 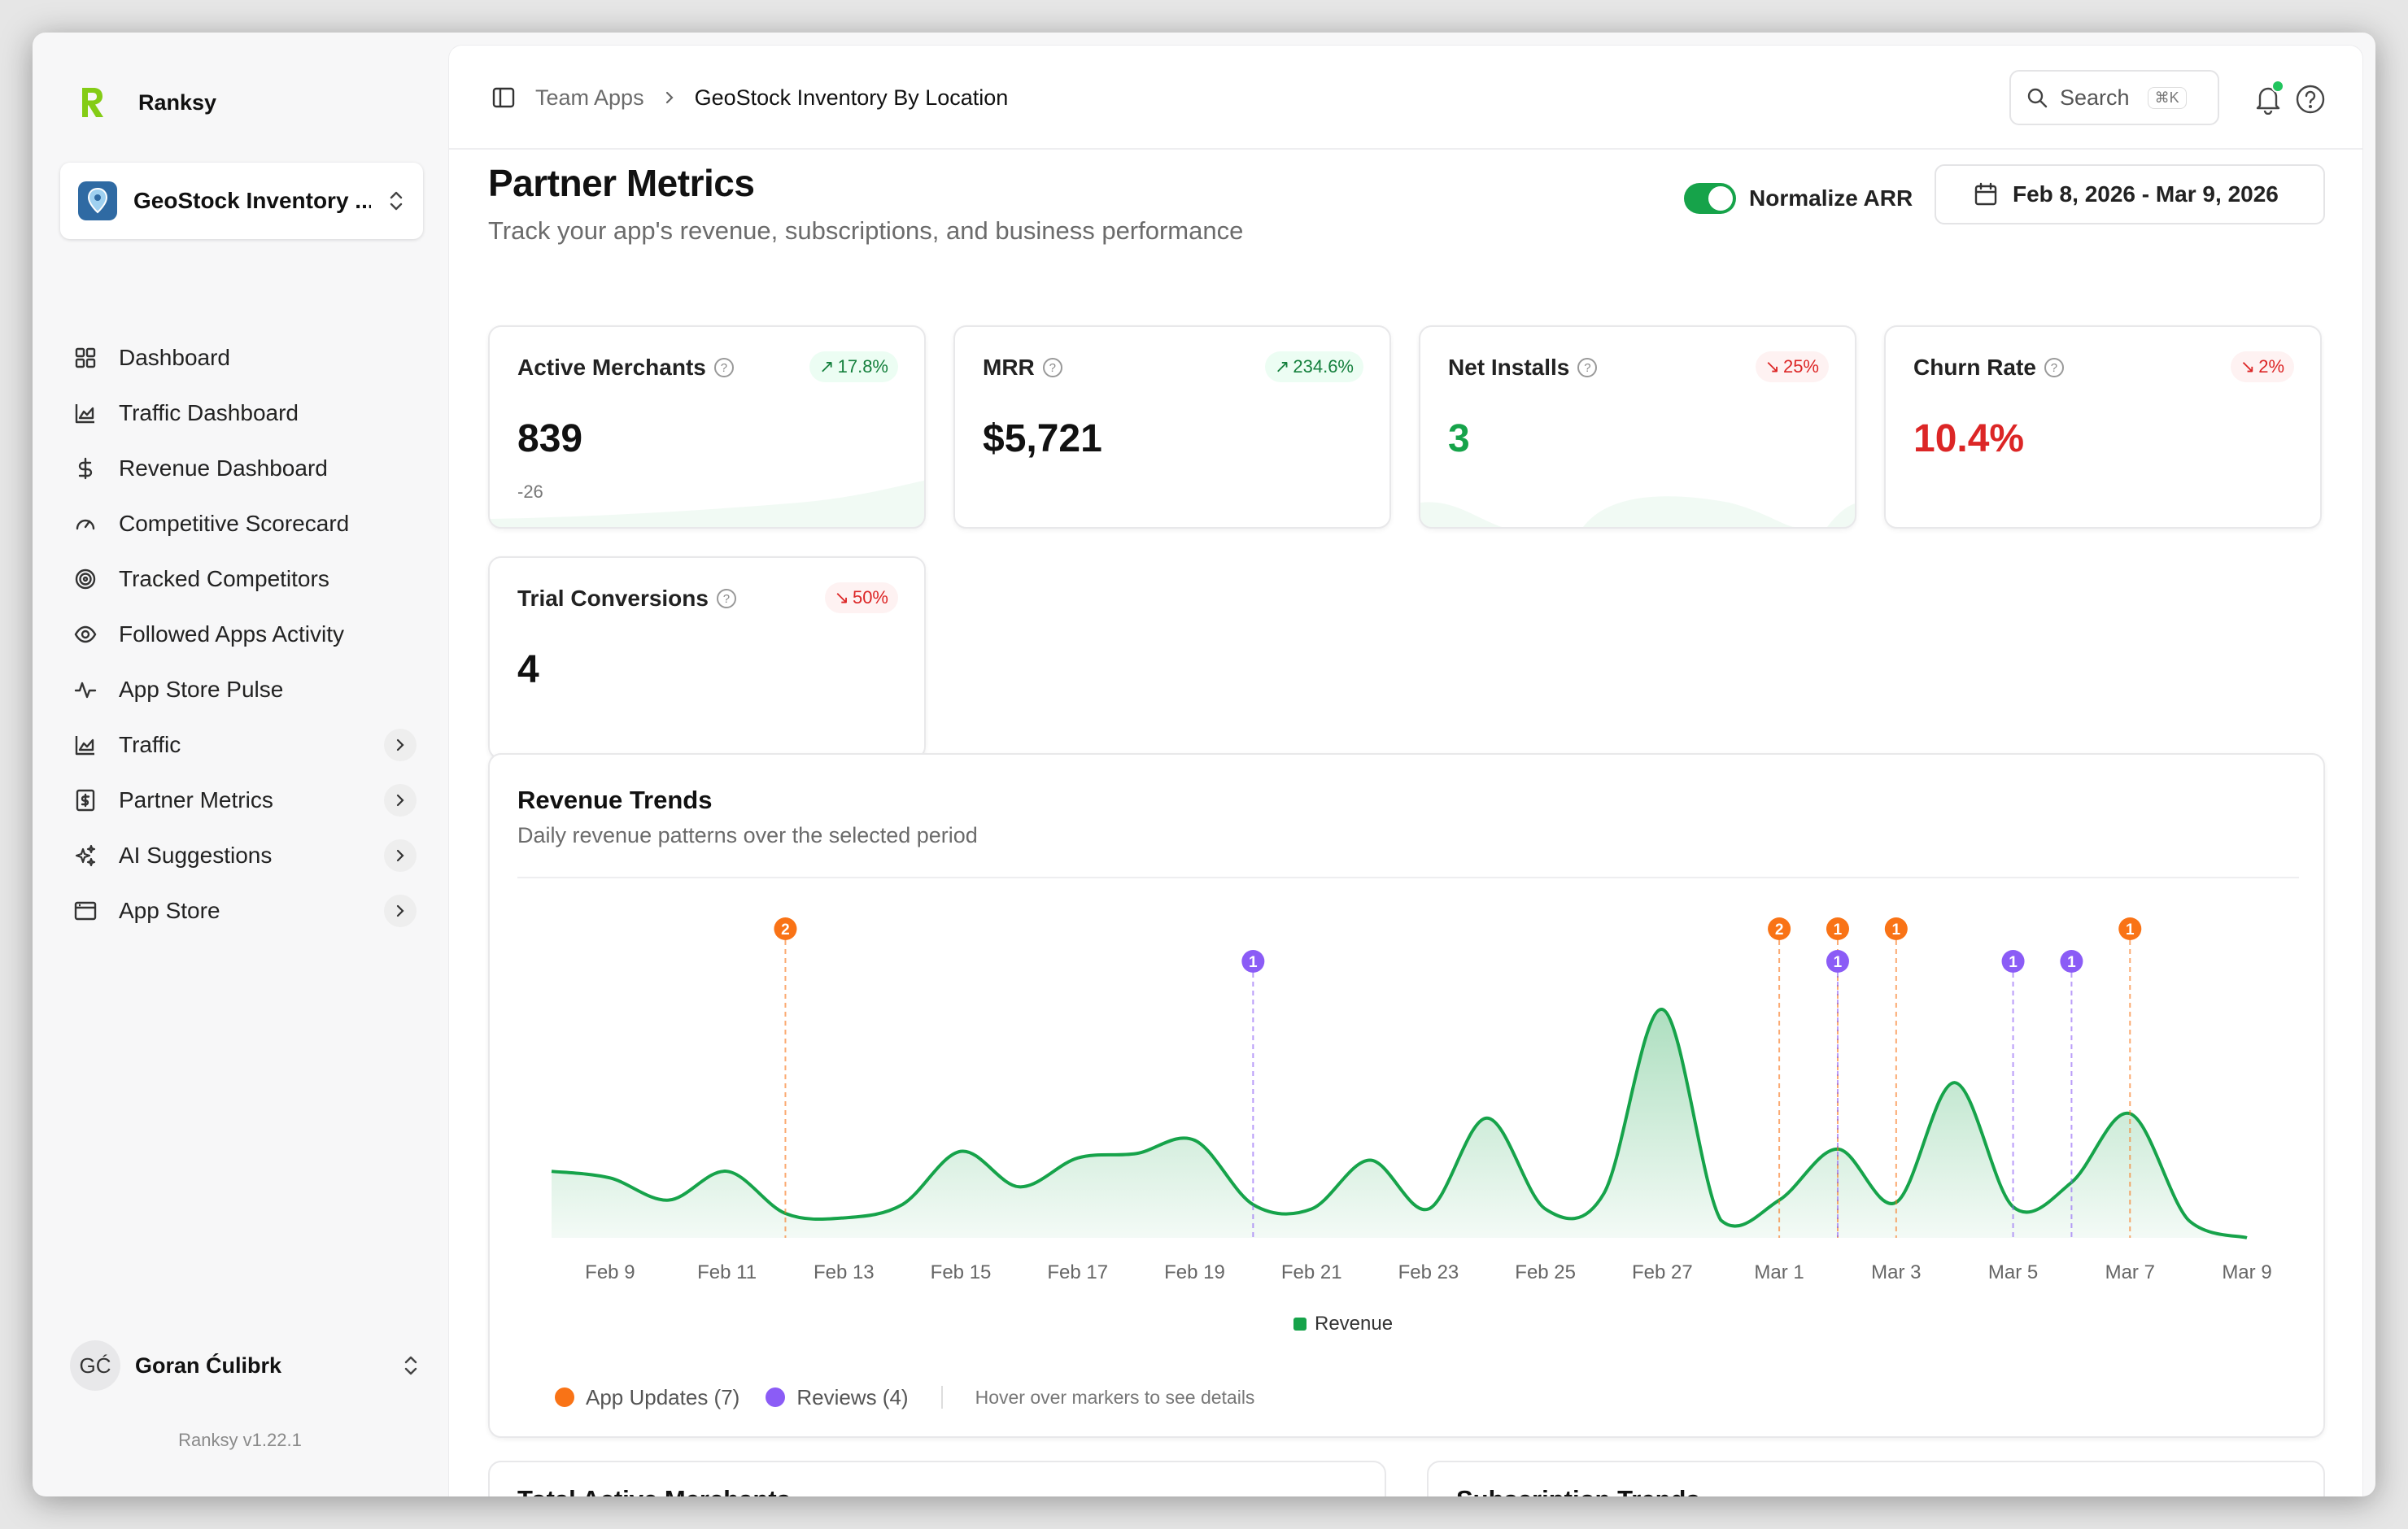 What do you see at coordinates (961, 1272) in the screenshot?
I see `x-tick-label: Feb 15` at bounding box center [961, 1272].